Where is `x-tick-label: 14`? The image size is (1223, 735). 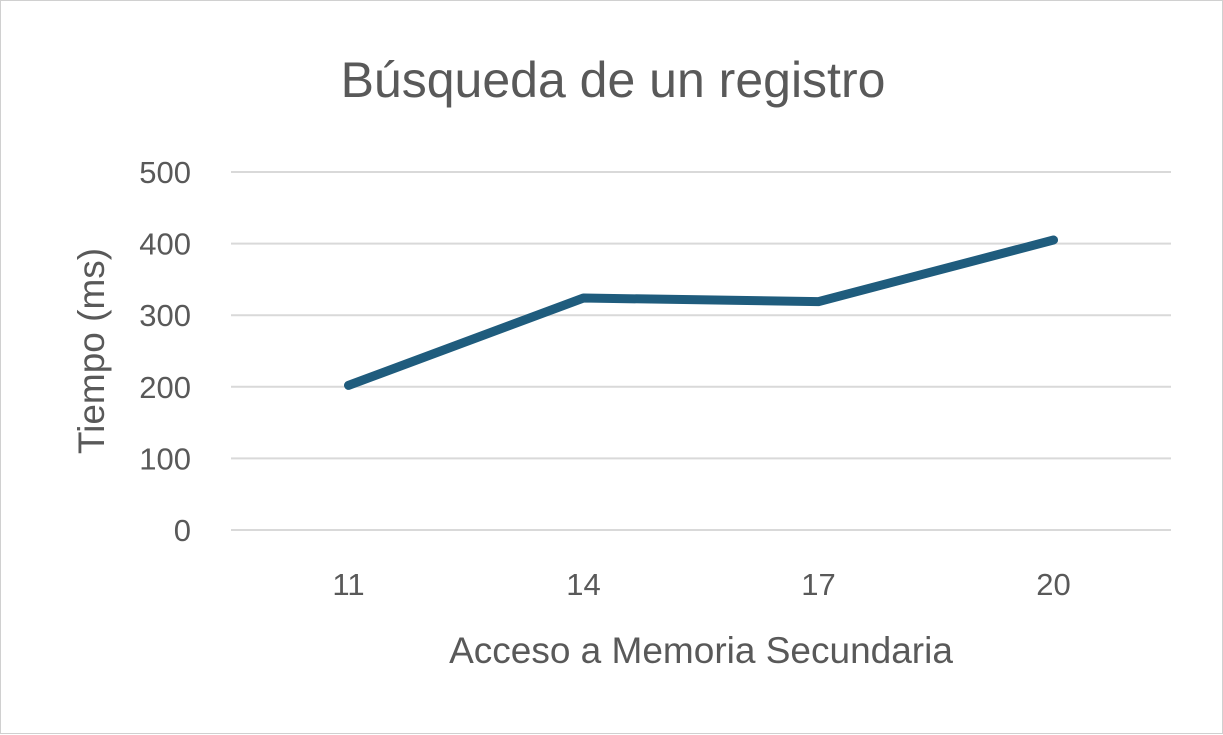
x-tick-label: 14 is located at coordinates (583, 584).